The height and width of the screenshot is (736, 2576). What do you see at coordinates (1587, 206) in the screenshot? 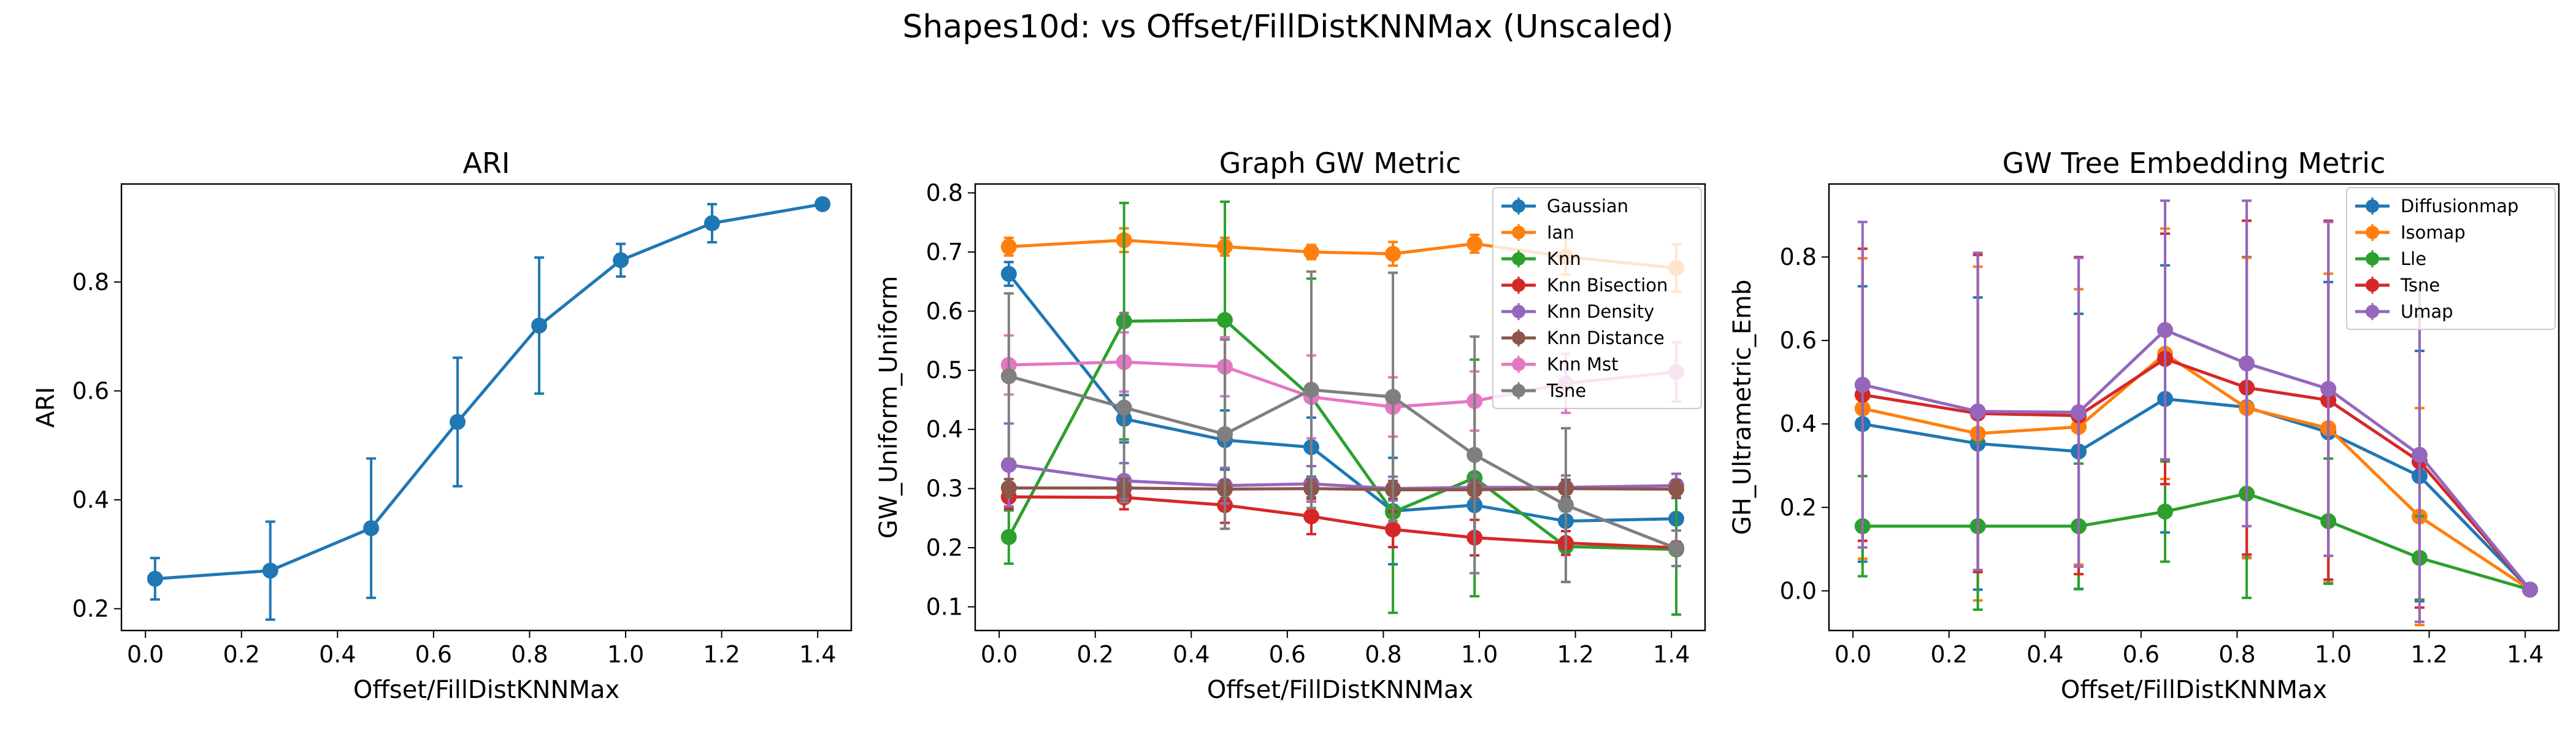
I see `legend-label: Gaussian` at bounding box center [1587, 206].